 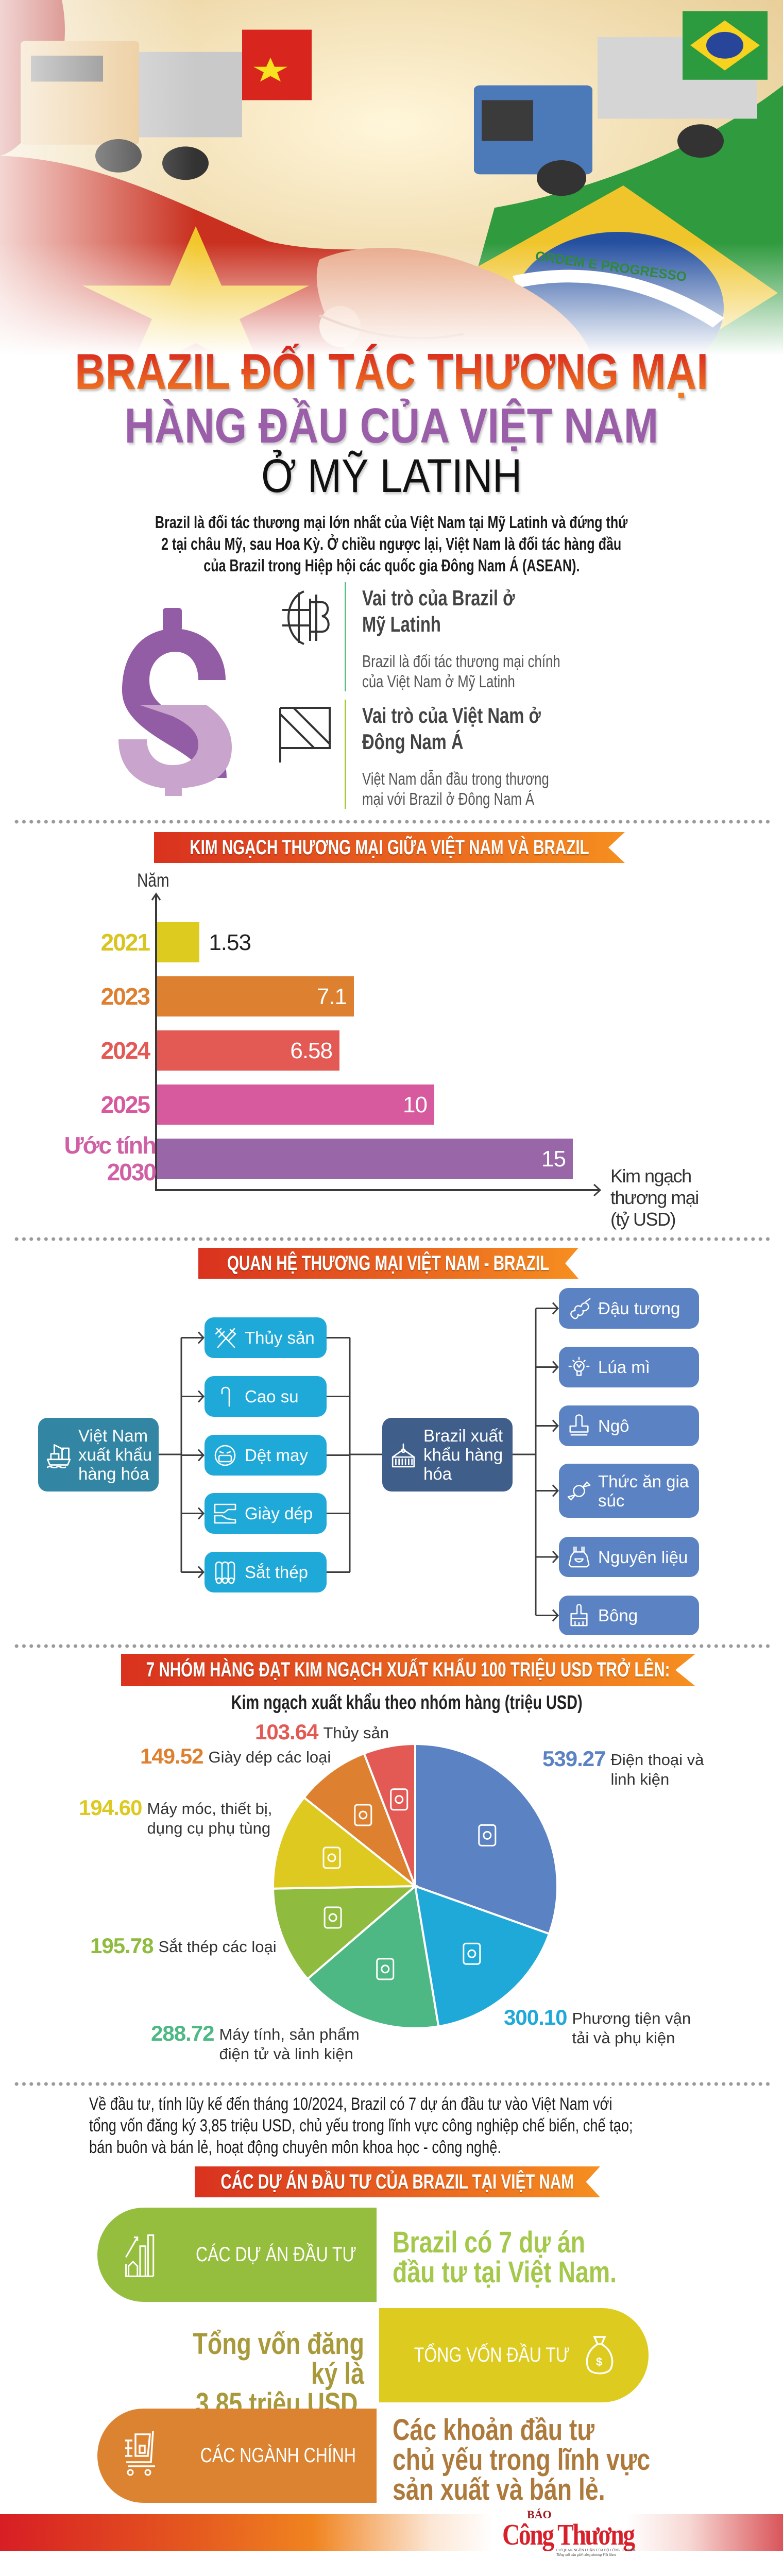 I want to click on cane-icon, so click(x=225, y=1396).